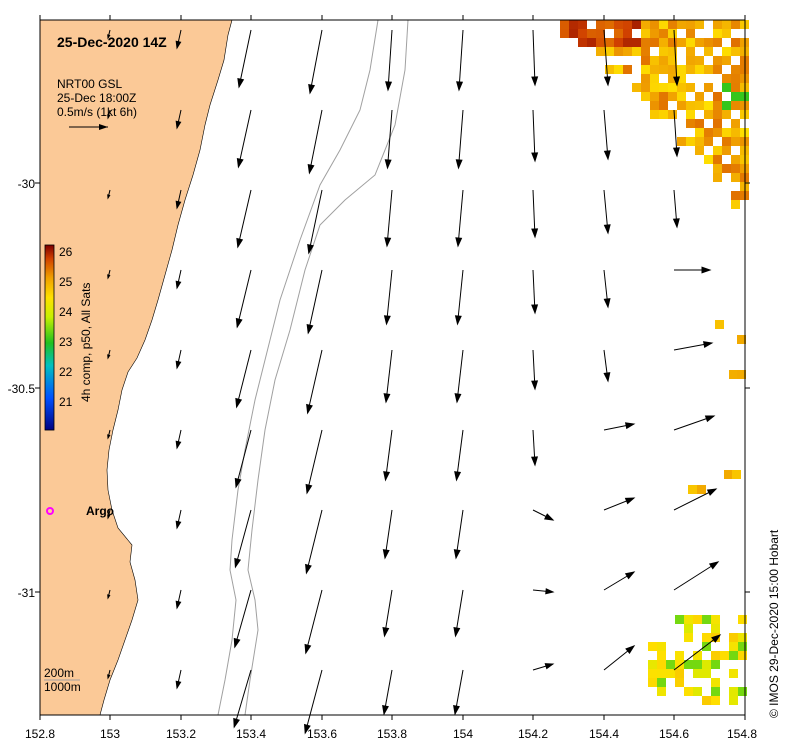 The height and width of the screenshot is (750, 789). I want to click on x-tick-label: 153, so click(110, 734).